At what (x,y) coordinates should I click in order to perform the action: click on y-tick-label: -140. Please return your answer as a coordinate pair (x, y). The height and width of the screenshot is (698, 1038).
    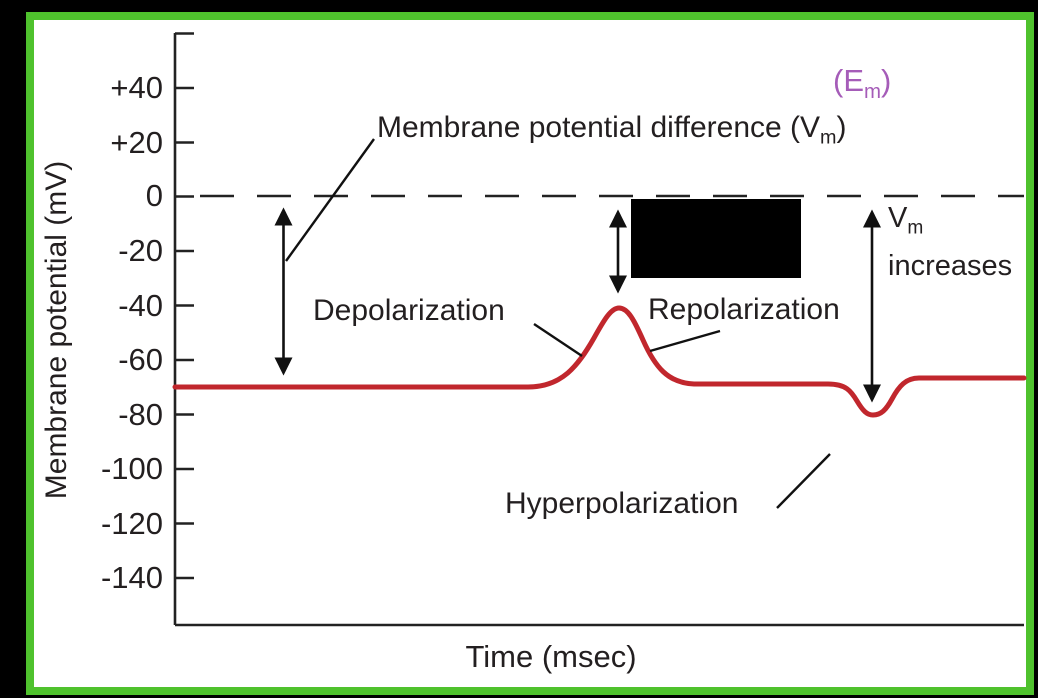
    Looking at the image, I should click on (131, 577).